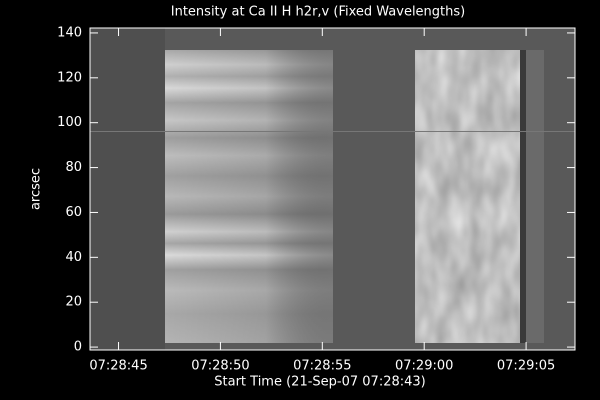 Image resolution: width=600 pixels, height=400 pixels. What do you see at coordinates (220, 366) in the screenshot?
I see `x-tick-label: 07:28:50` at bounding box center [220, 366].